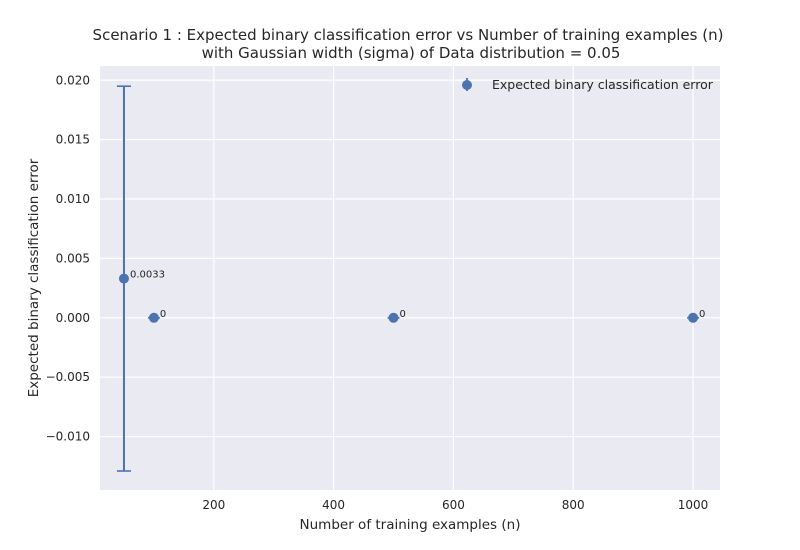 Image resolution: width=800 pixels, height=550 pixels. Describe the element at coordinates (73, 258) in the screenshot. I see `y-tick-label: 0.005` at that location.